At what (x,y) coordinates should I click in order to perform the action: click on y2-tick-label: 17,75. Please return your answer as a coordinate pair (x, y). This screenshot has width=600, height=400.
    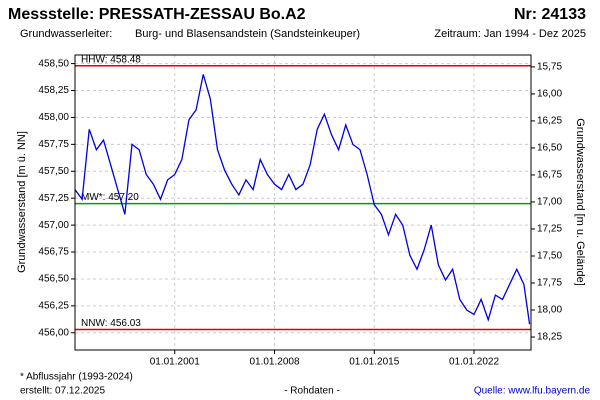
    Looking at the image, I should click on (549, 283).